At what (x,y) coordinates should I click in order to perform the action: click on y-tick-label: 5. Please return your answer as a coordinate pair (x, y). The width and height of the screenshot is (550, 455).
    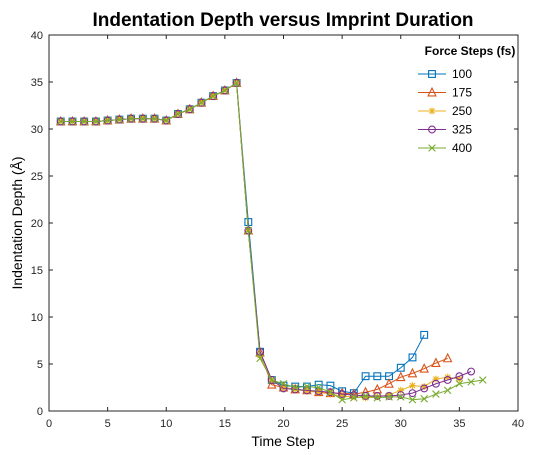
    Looking at the image, I should click on (40, 365).